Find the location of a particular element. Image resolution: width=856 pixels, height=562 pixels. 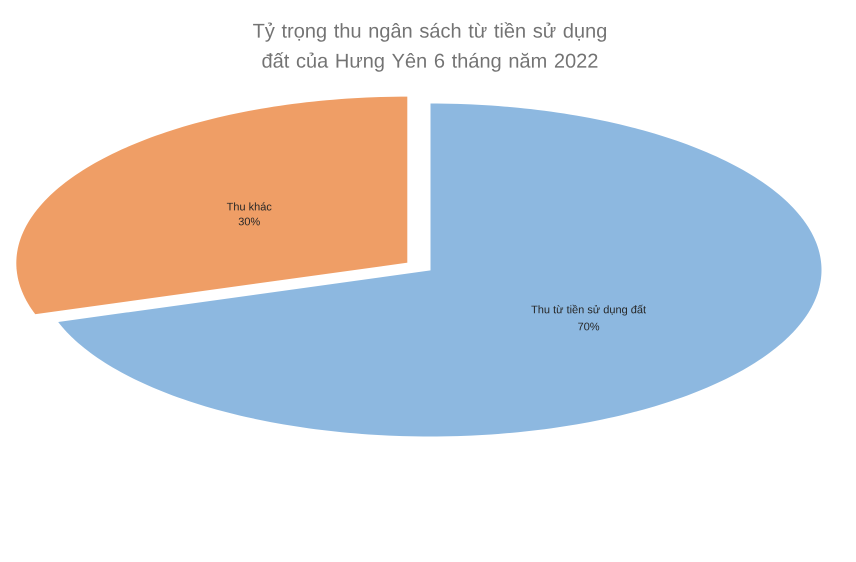

chart-title: Tỷ trọng thu ngân sách từ tiền sử dụng đất của Hưng Yên 6 tháng năm 2022 is located at coordinates (429, 47).